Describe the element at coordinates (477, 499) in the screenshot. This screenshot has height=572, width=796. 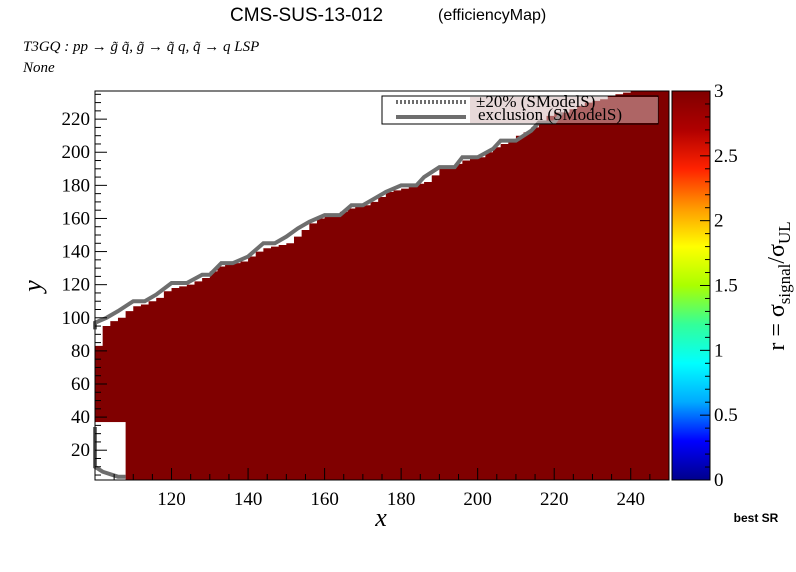
I see `x-tick-label: 200` at that location.